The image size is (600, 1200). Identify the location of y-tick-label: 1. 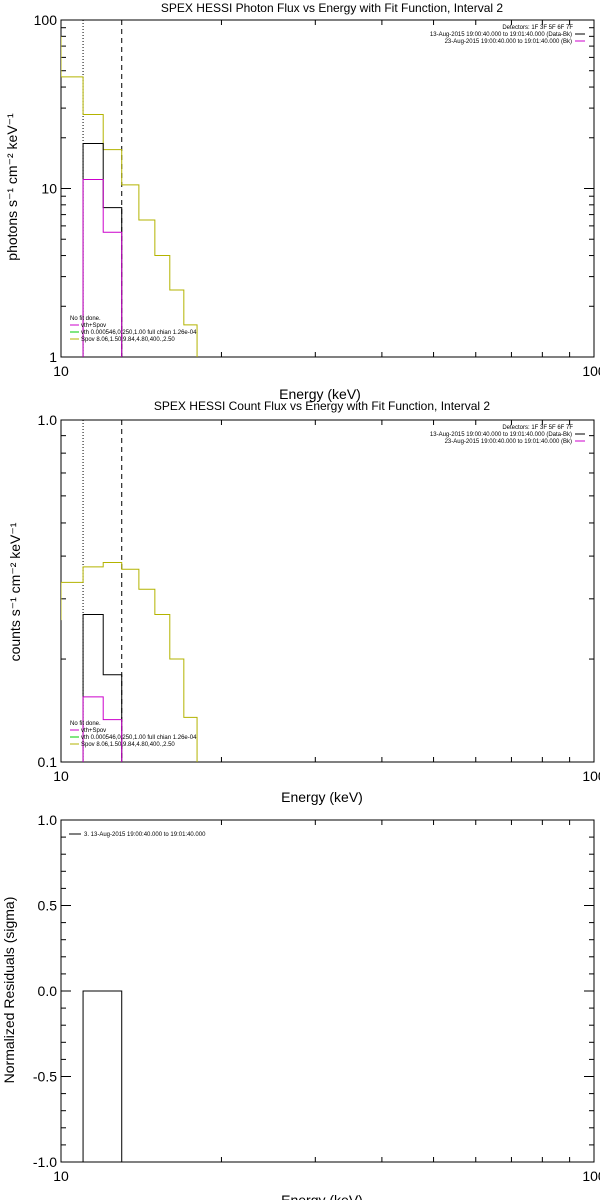
(53, 357).